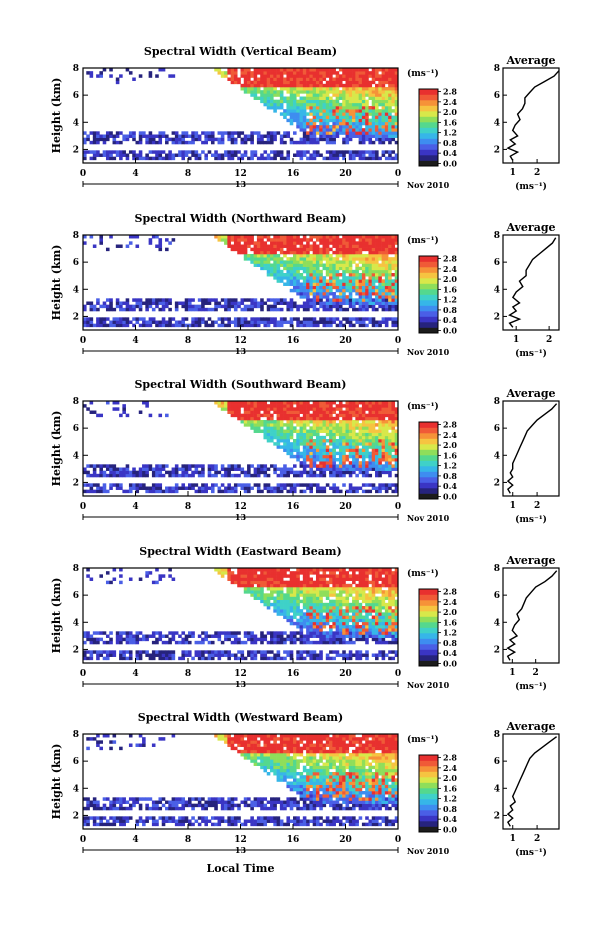  I want to click on x-tick-label: 20, so click(345, 507).